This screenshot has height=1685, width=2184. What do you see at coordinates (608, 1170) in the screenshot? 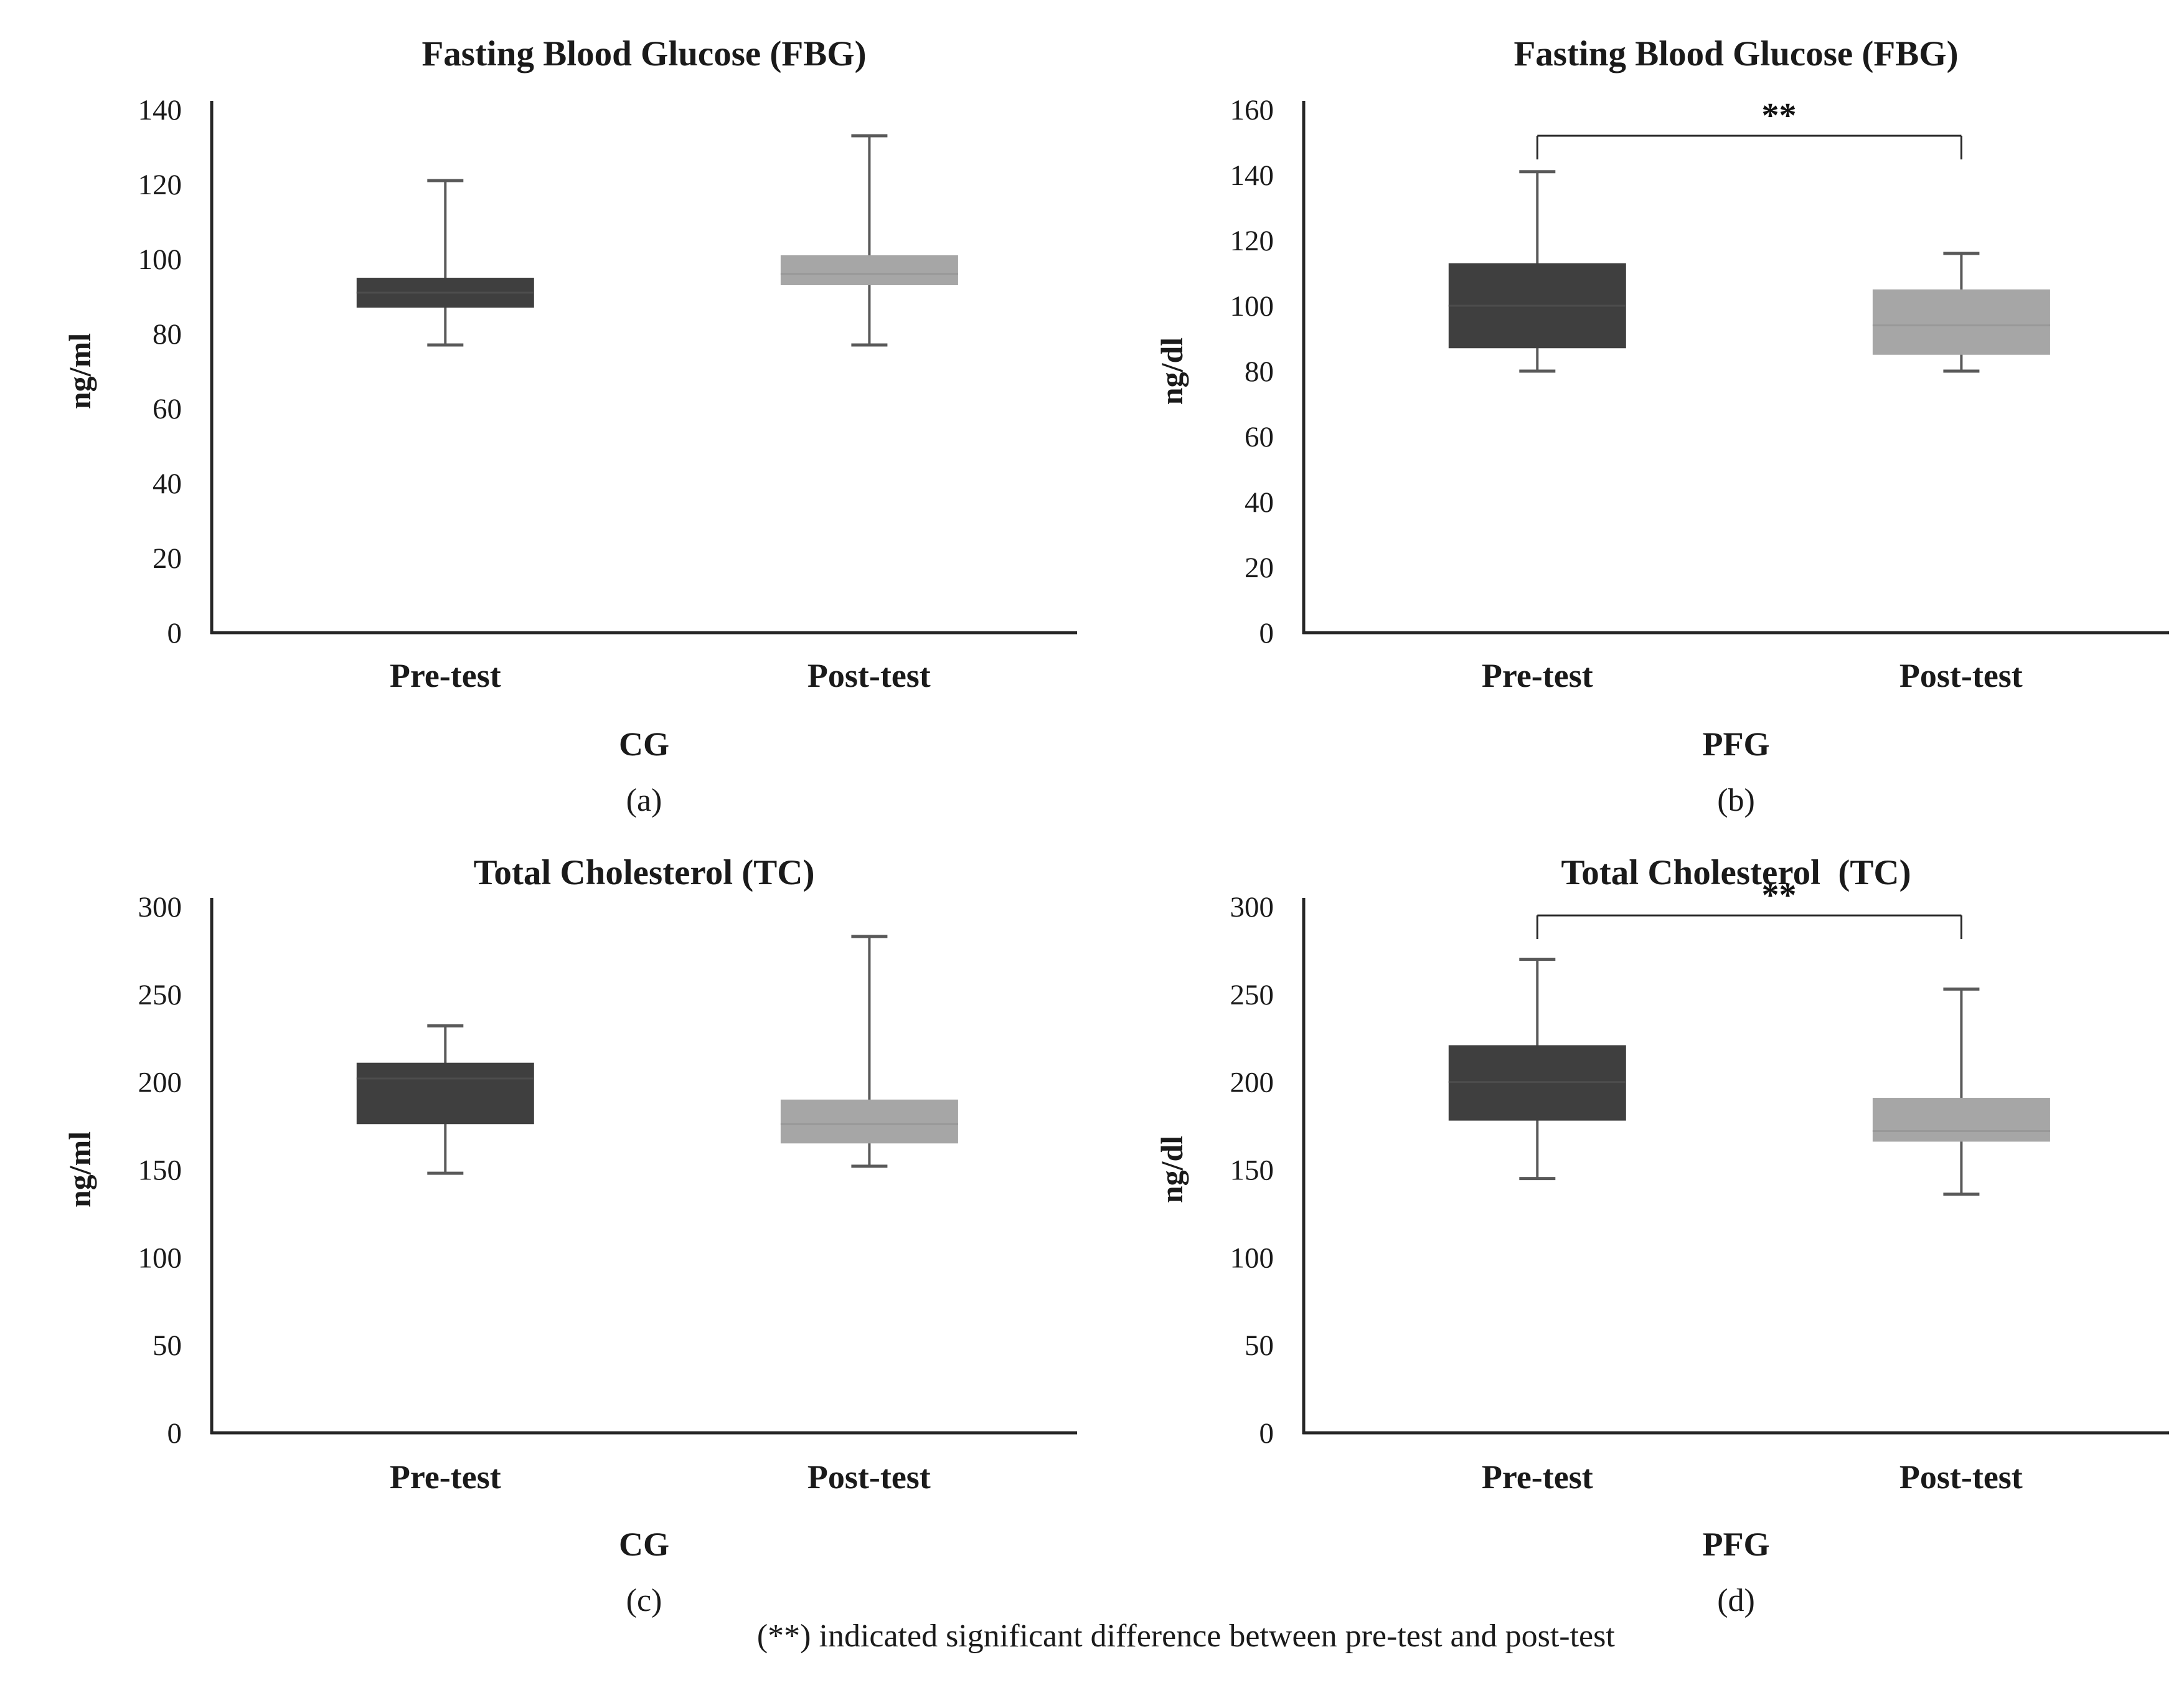
I see `boxplot-canvas-c: 0 50 100 150 200 250 300` at bounding box center [608, 1170].